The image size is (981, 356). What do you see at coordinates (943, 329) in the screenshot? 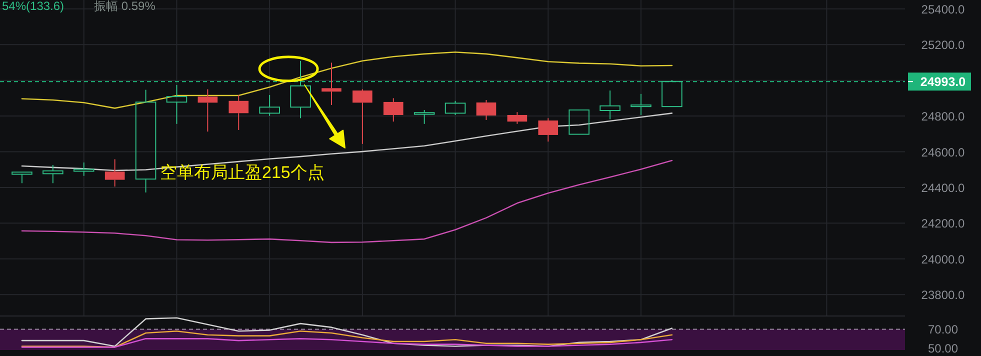
I see `y-tick-label: 70.00` at bounding box center [943, 329].